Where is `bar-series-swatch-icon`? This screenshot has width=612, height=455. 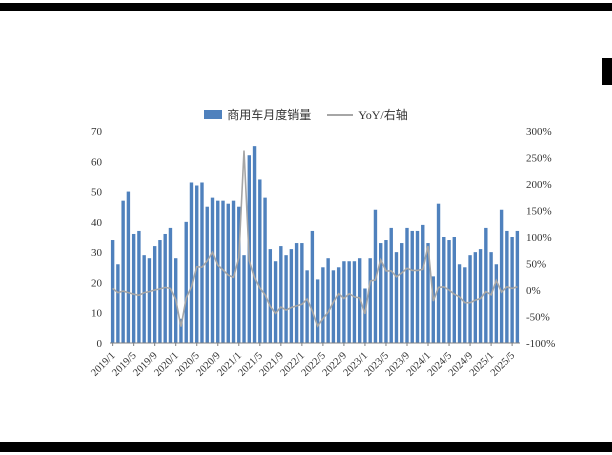 bar-series-swatch-icon is located at coordinates (213, 114).